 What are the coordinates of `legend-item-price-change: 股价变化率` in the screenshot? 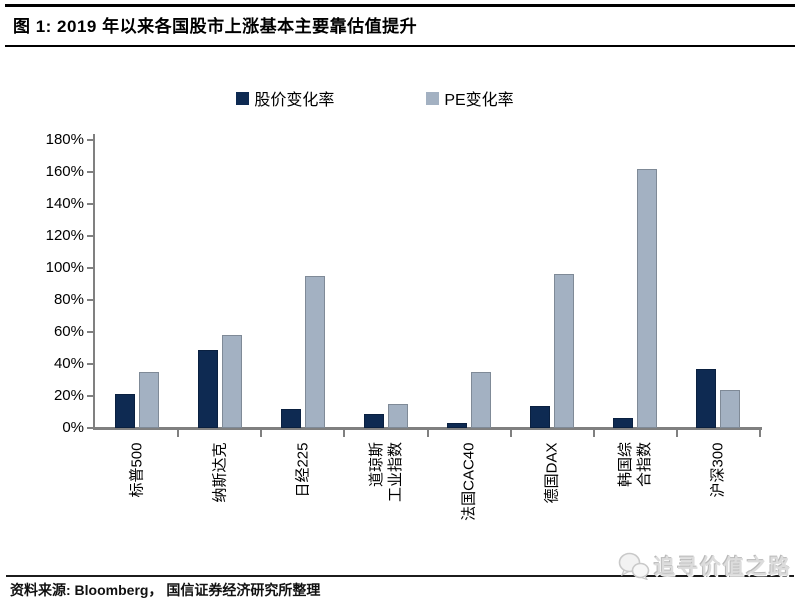 It's located at (285, 98).